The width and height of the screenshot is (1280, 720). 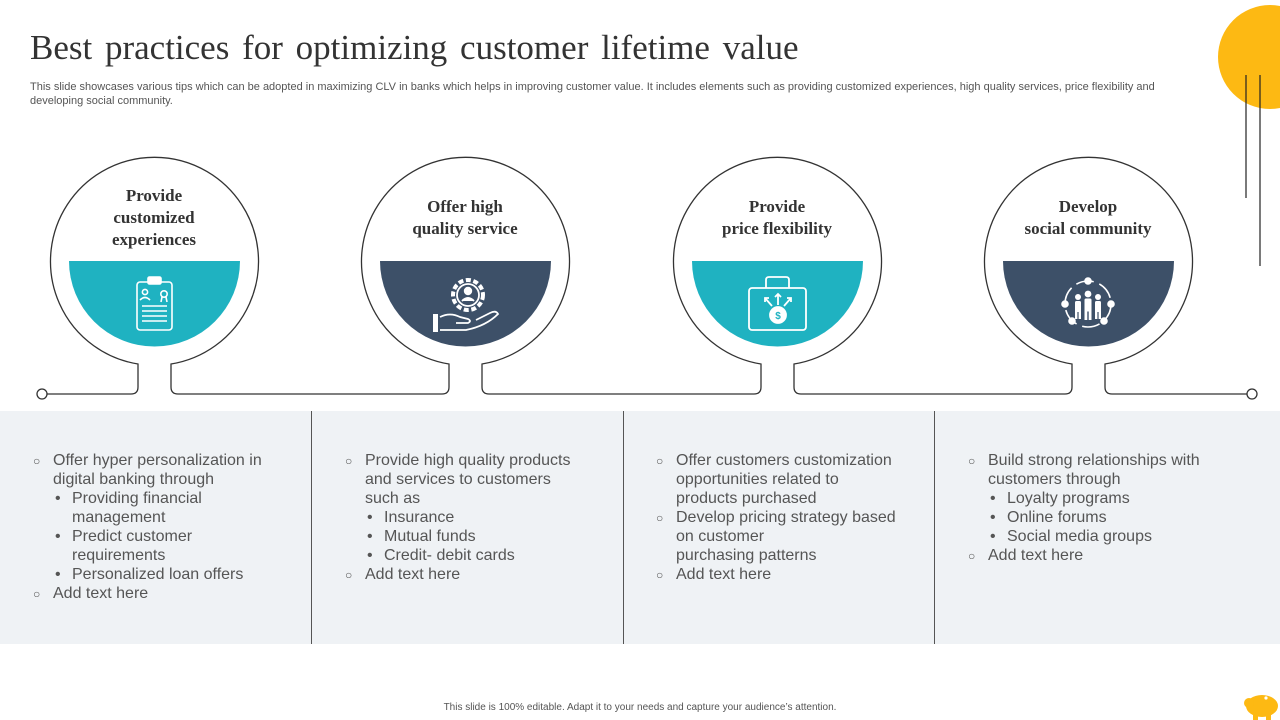 I want to click on step-4-title-line-2: social community, so click(x=1088, y=228).